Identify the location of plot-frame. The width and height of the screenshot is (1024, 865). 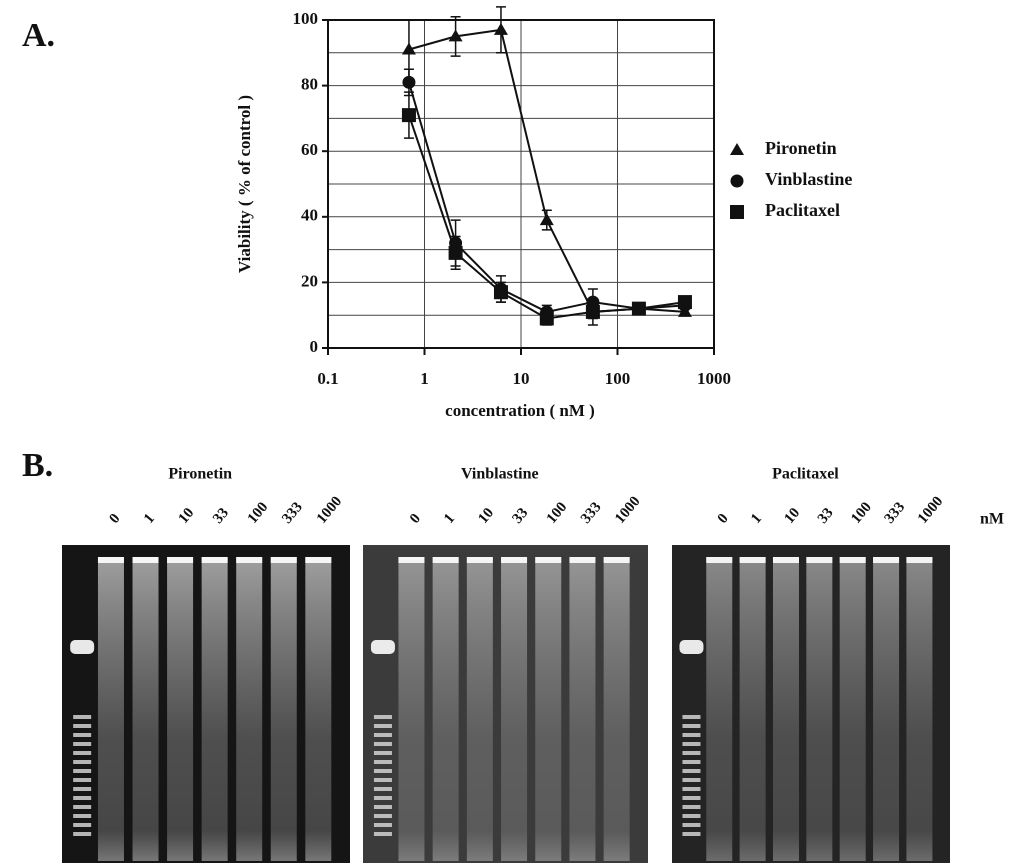
(521, 184).